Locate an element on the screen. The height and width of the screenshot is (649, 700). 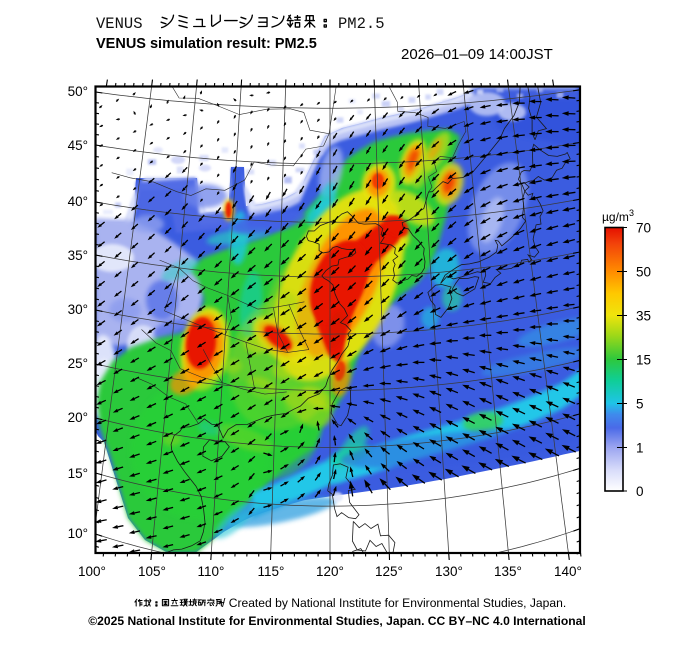
svg-text: 100° is located at coordinates (92, 571).